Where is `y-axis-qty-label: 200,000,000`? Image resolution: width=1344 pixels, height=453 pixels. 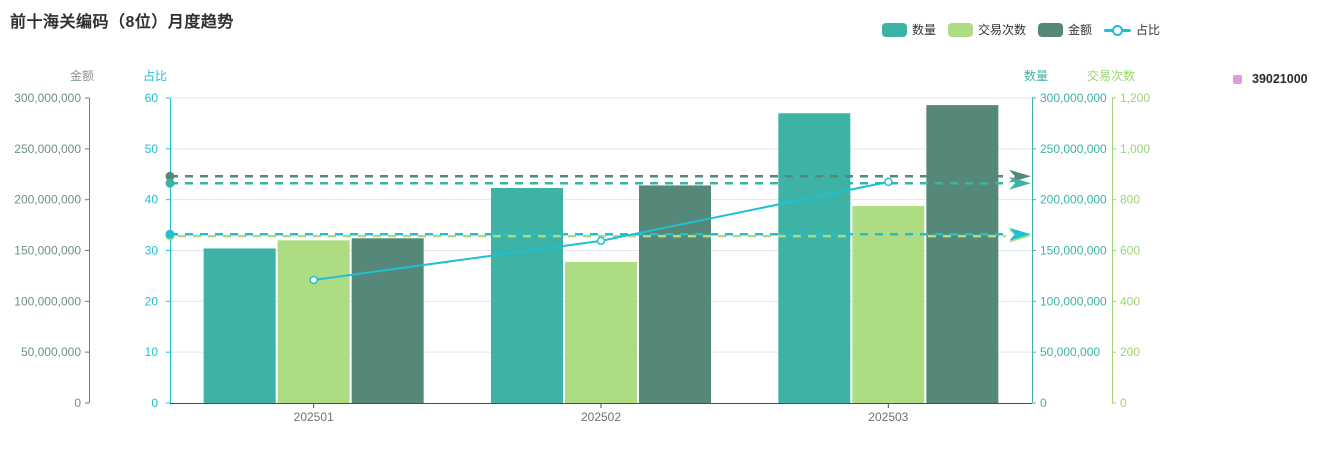 y-axis-qty-label: 200,000,000 is located at coordinates (1073, 200).